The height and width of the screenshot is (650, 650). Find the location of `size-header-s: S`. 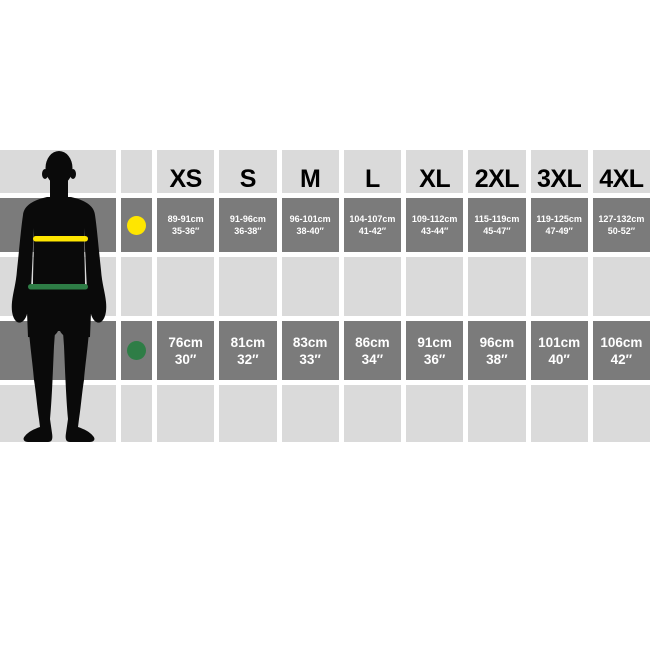

size-header-s: S is located at coordinates (248, 171).